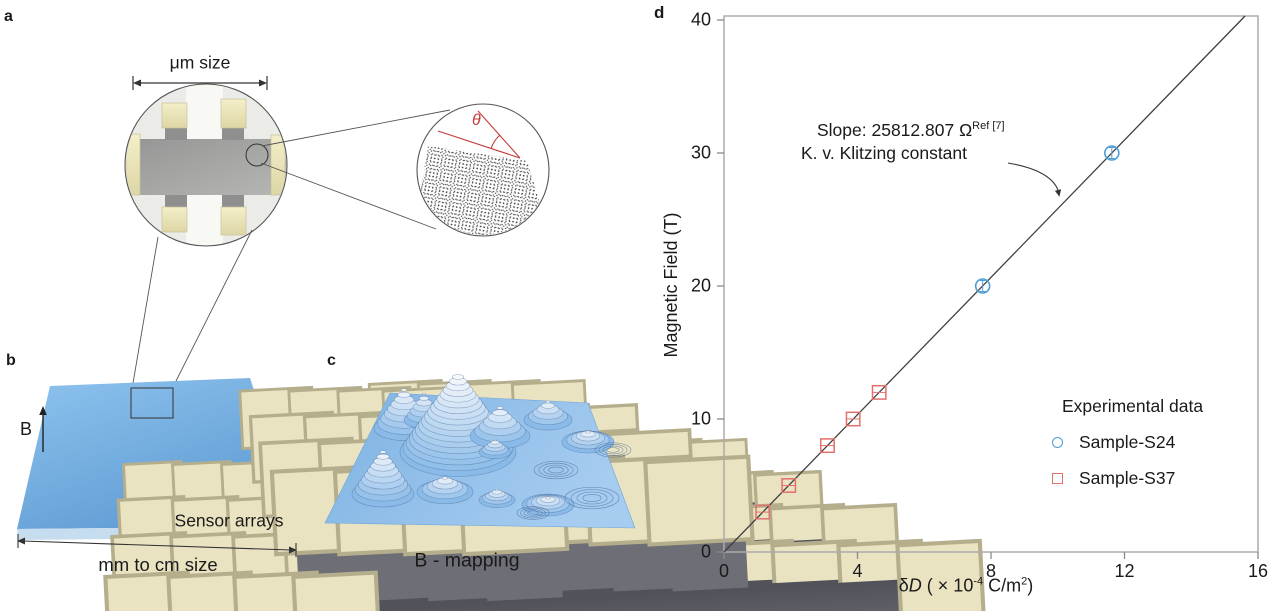 This screenshot has height=611, width=1269. Describe the element at coordinates (700, 285) in the screenshot. I see `y-tick-label: 20` at that location.